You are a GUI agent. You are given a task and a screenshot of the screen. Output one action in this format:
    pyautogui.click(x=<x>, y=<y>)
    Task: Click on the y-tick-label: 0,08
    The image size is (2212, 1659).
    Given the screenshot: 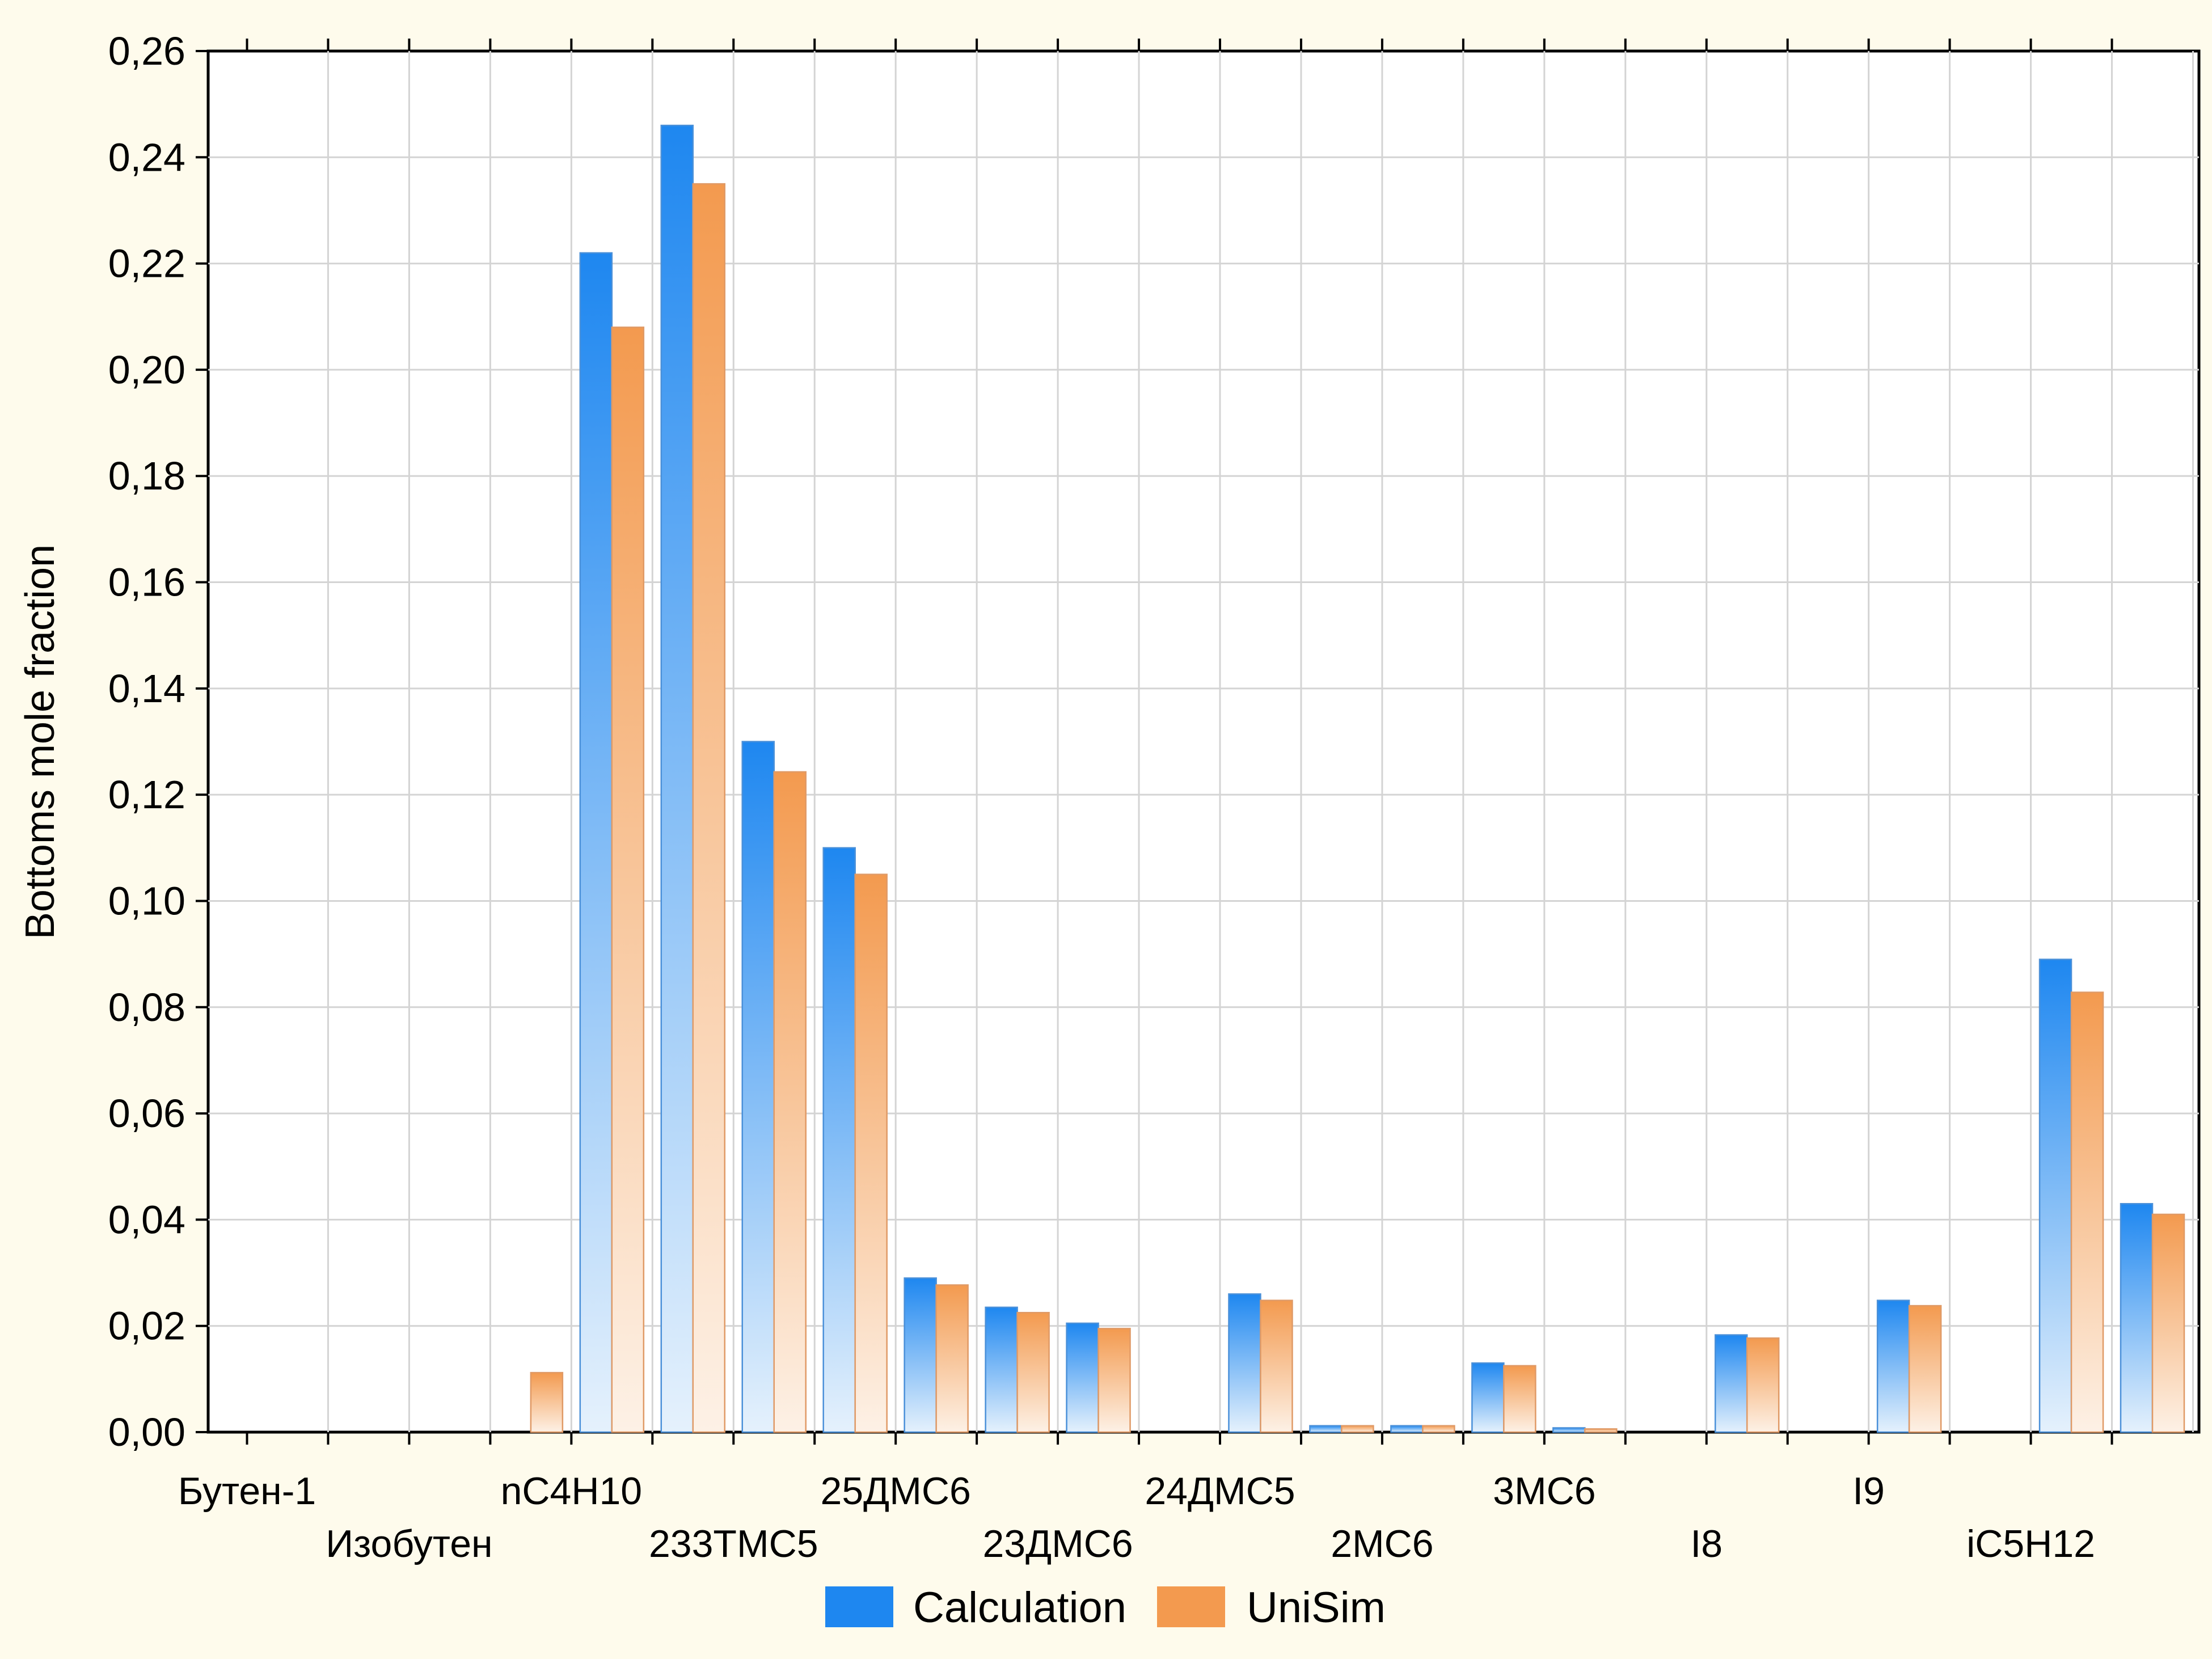 What is the action you would take?
    pyautogui.click(x=146, y=1007)
    